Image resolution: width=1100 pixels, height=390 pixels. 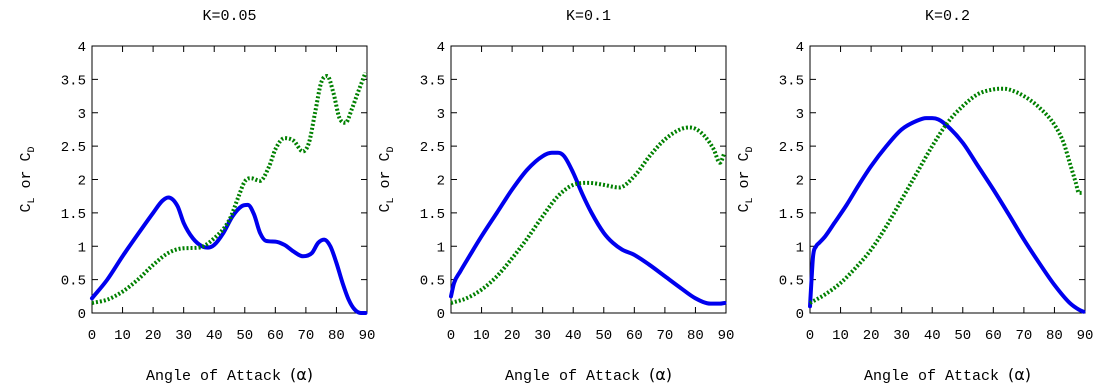 I want to click on chart-title: K=0.05, so click(x=229, y=16).